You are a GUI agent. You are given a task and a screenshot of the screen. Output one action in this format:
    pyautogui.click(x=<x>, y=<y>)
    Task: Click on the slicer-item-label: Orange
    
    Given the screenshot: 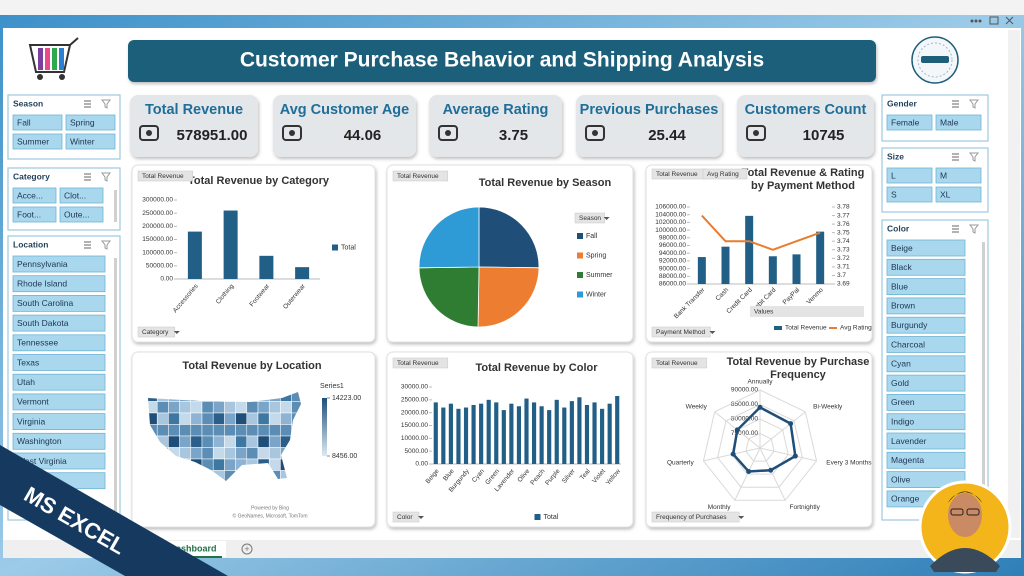 What is the action you would take?
    pyautogui.click(x=905, y=499)
    